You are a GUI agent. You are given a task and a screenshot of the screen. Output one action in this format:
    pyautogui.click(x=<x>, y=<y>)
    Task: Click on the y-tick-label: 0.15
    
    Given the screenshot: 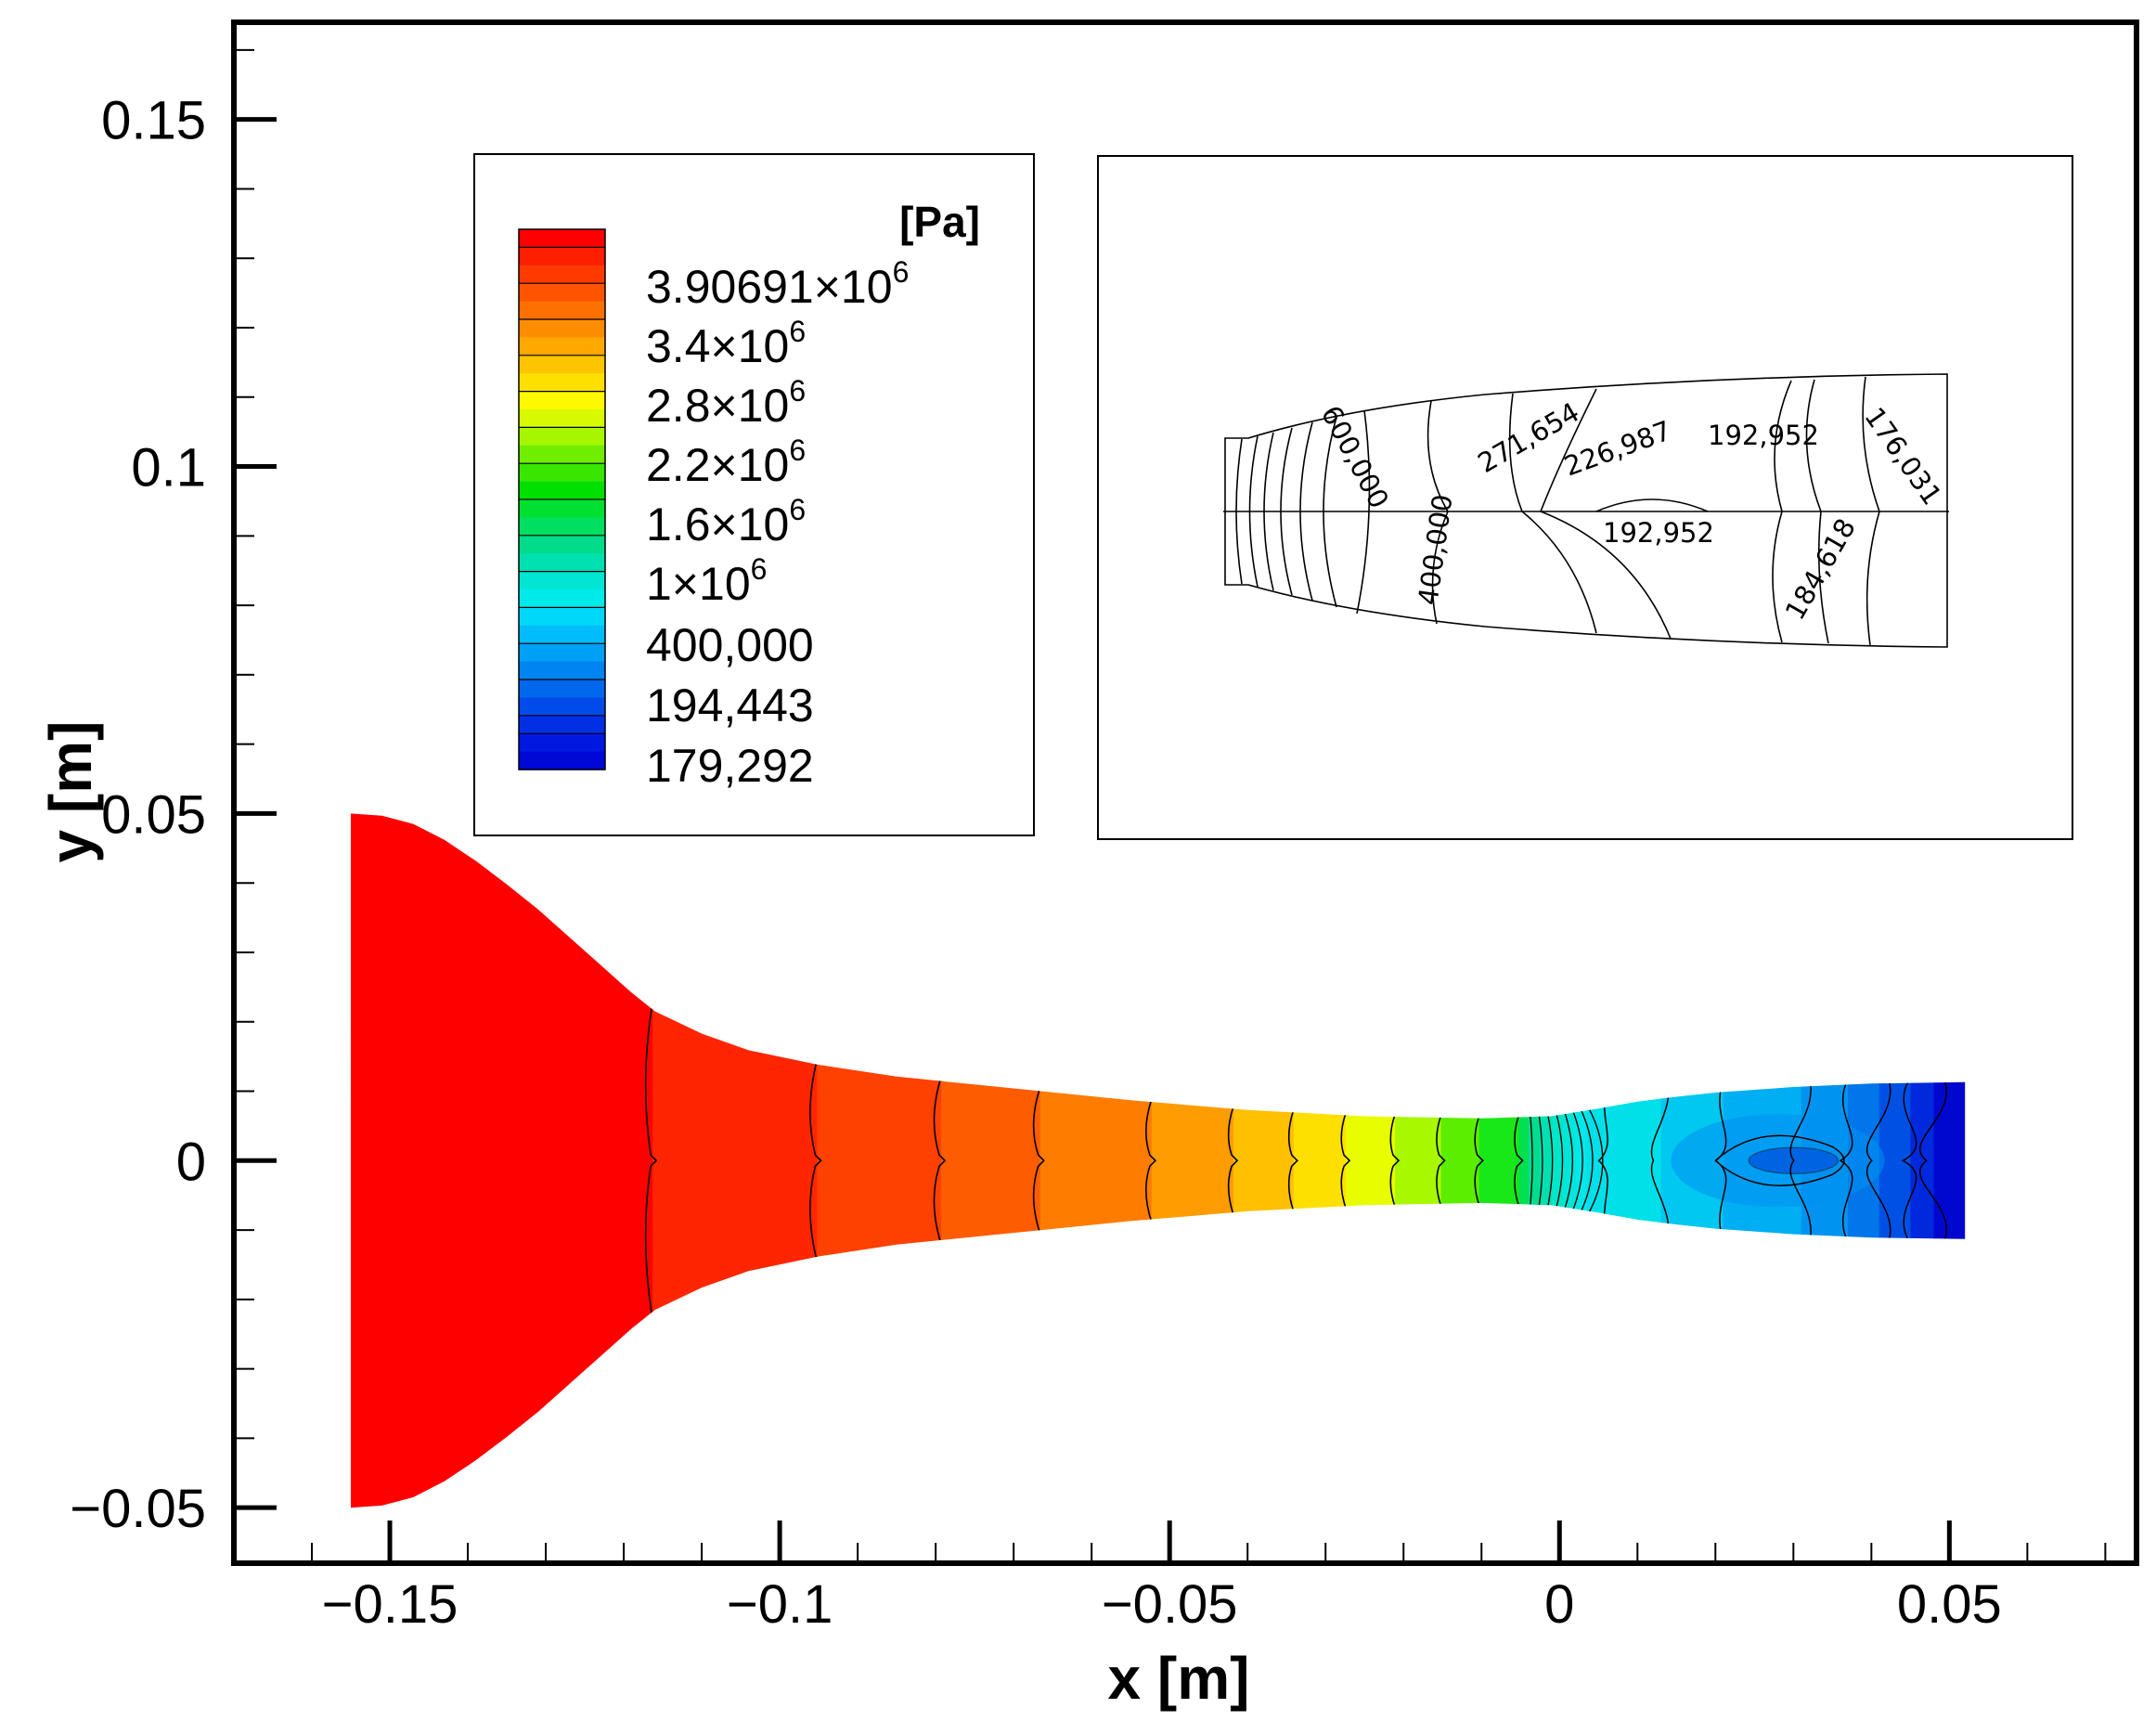 What is the action you would take?
    pyautogui.click(x=153, y=121)
    